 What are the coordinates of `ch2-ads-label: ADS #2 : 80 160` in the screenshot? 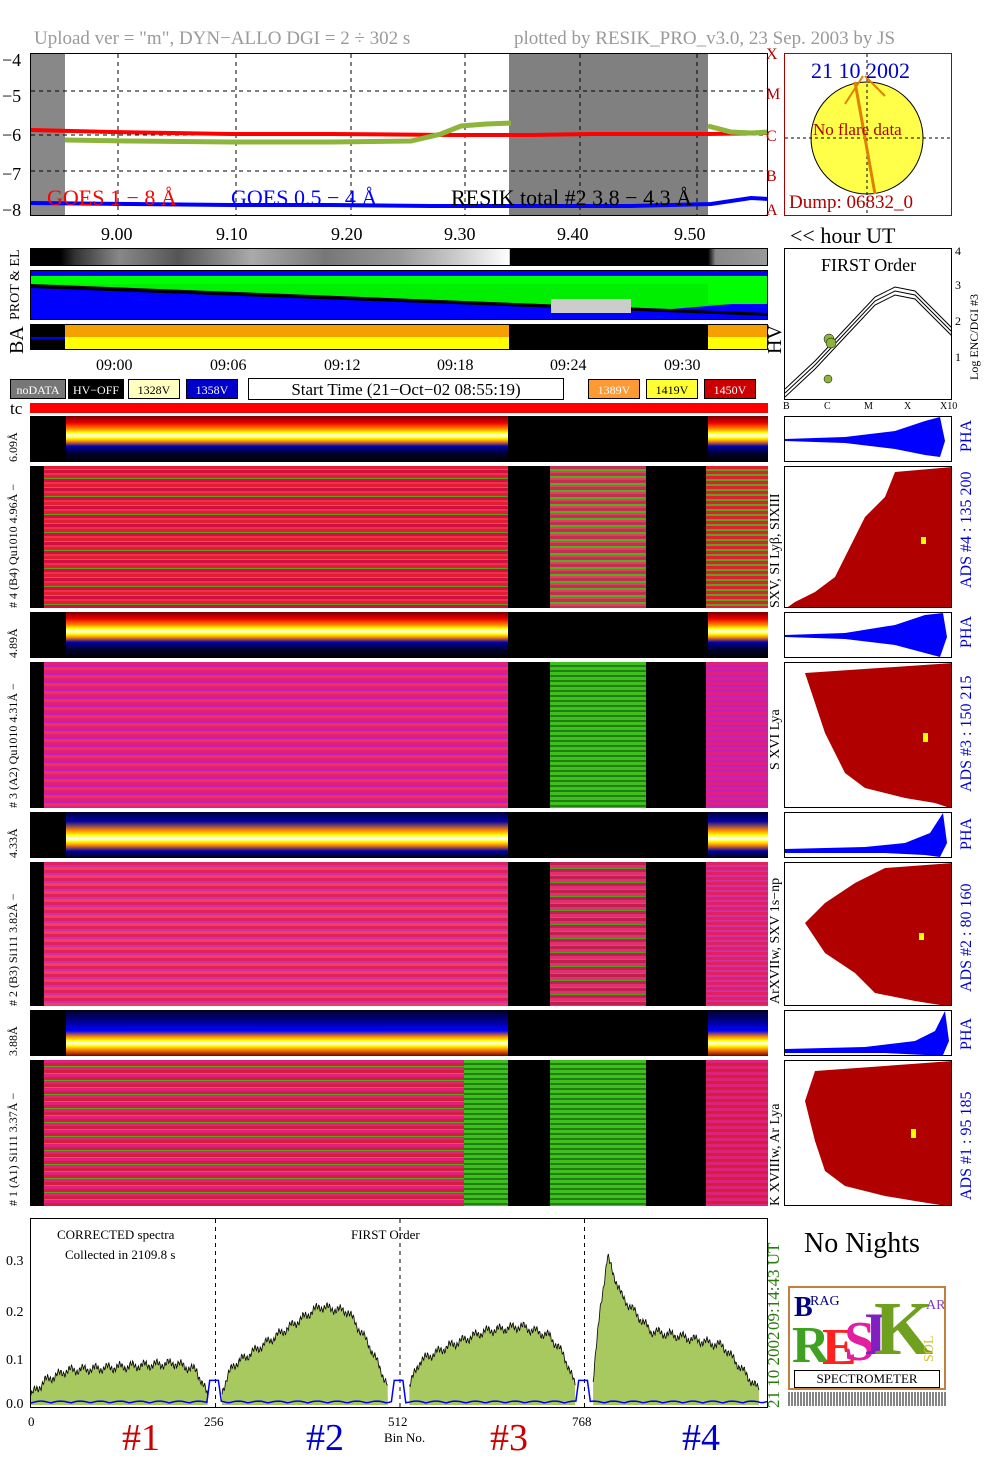 It's located at (966, 937).